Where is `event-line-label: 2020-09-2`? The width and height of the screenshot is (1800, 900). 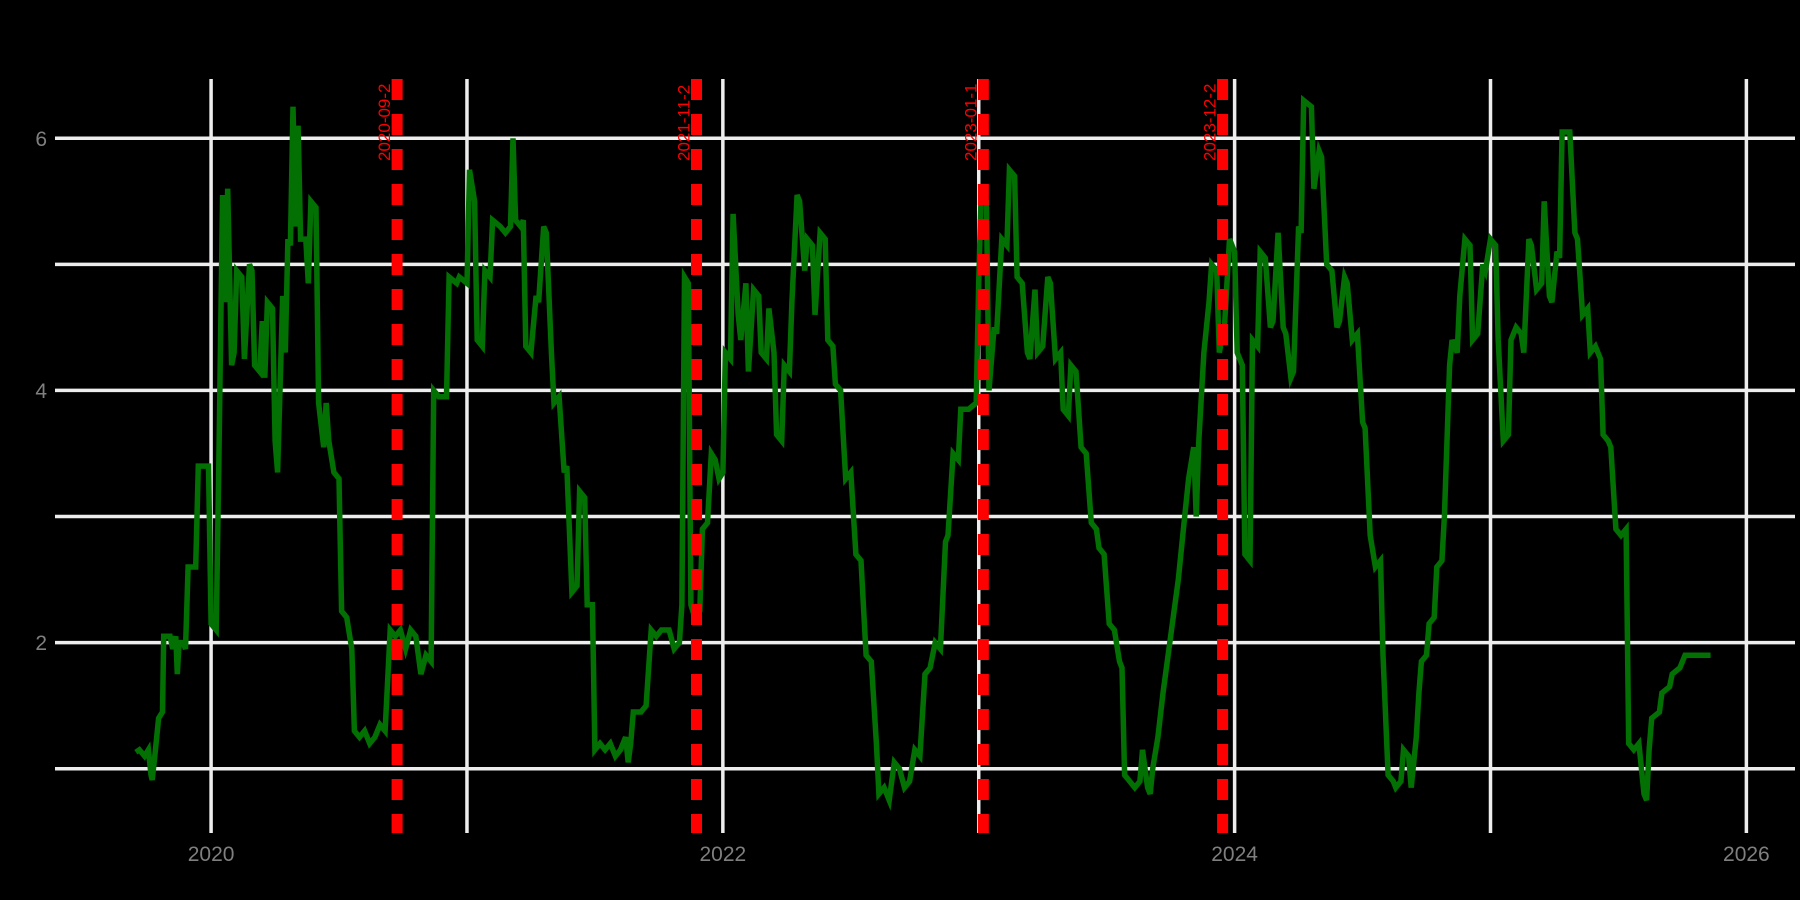
event-line-label: 2020-09-2 is located at coordinates (384, 122).